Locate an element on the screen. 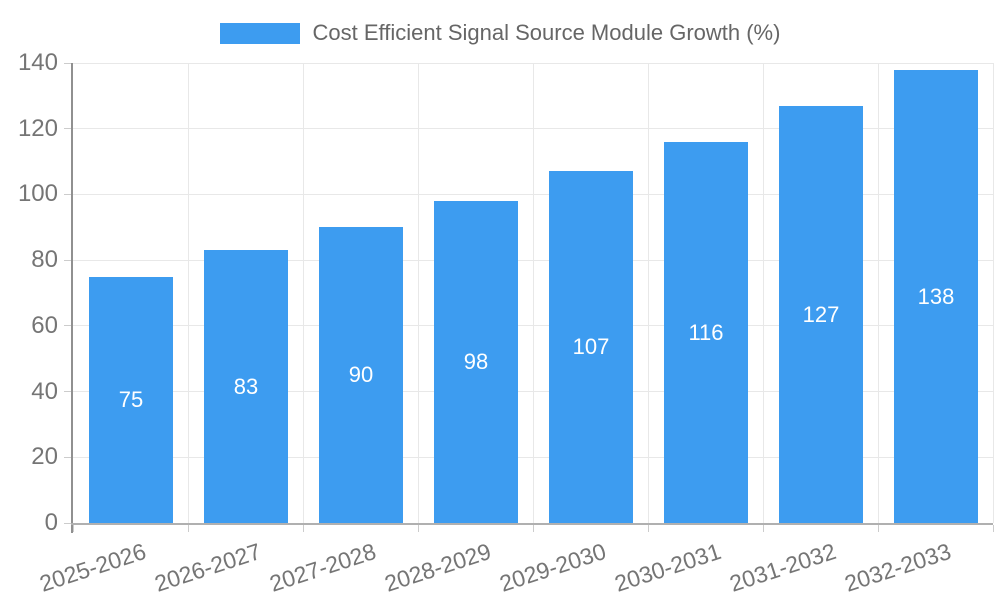 The width and height of the screenshot is (1000, 600). y-axis-tick-label: 120 is located at coordinates (37, 128).